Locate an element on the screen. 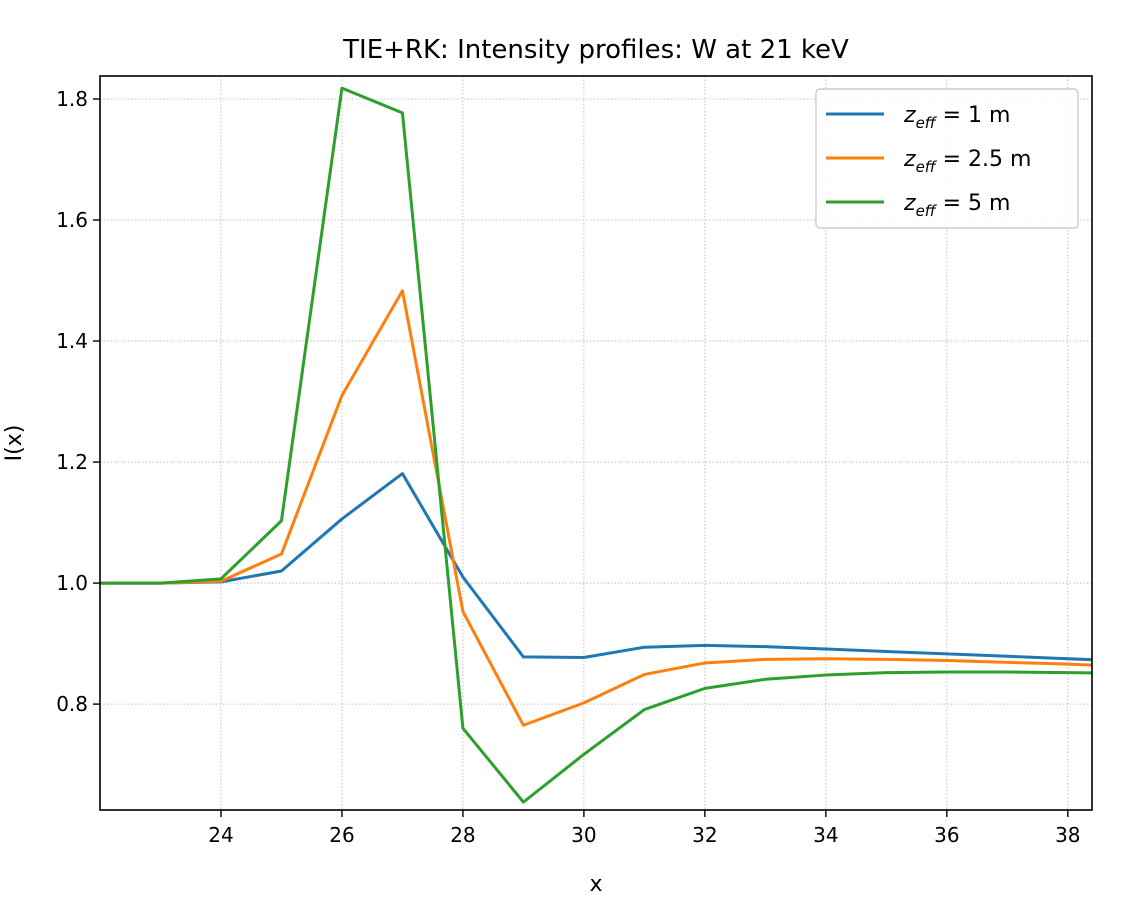 The image size is (1135, 903). x-tick-label: 28 is located at coordinates (462, 835).